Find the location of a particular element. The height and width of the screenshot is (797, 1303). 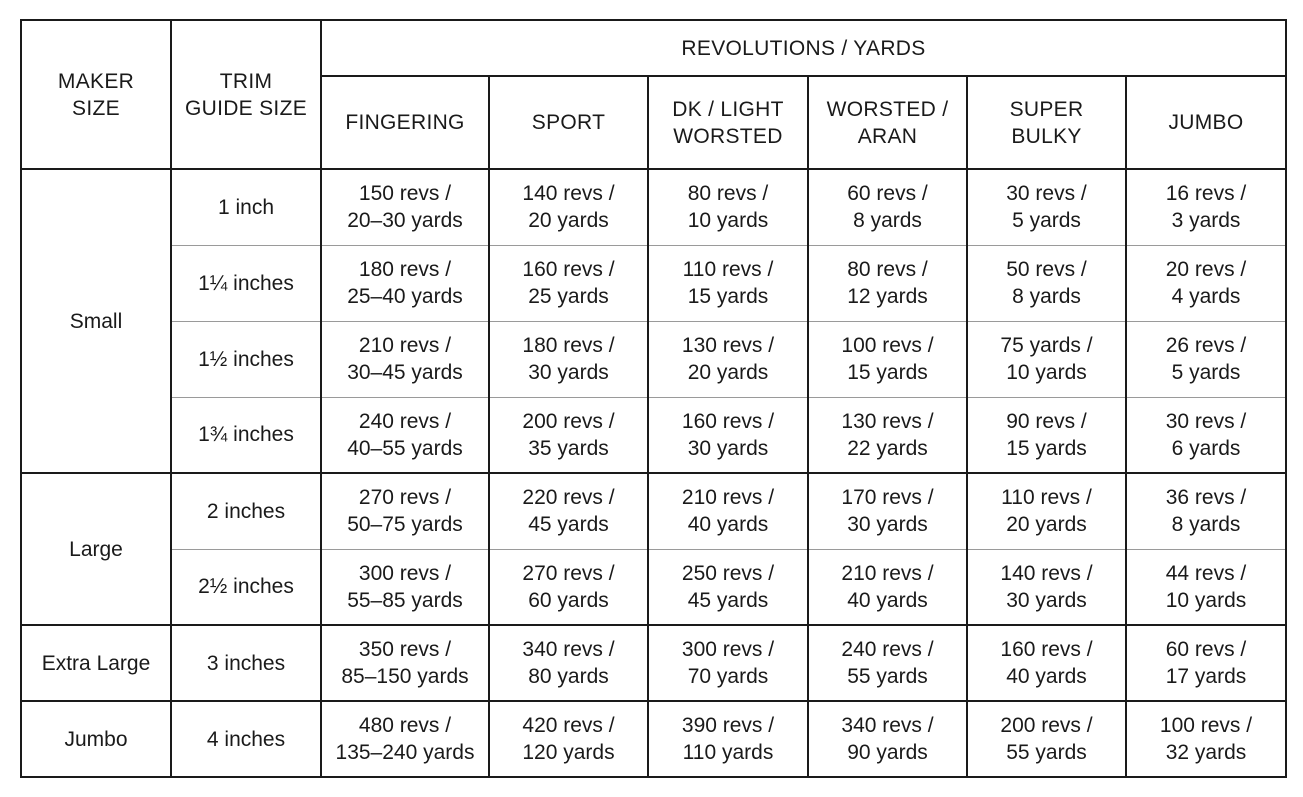

yards-text: 30–45 yards is located at coordinates (405, 372).